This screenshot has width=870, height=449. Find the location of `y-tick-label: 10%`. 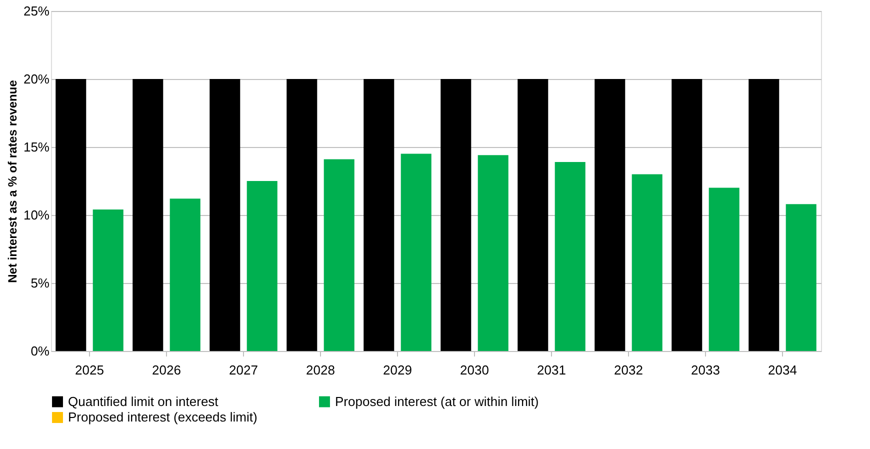

y-tick-label: 10% is located at coordinates (36, 215).